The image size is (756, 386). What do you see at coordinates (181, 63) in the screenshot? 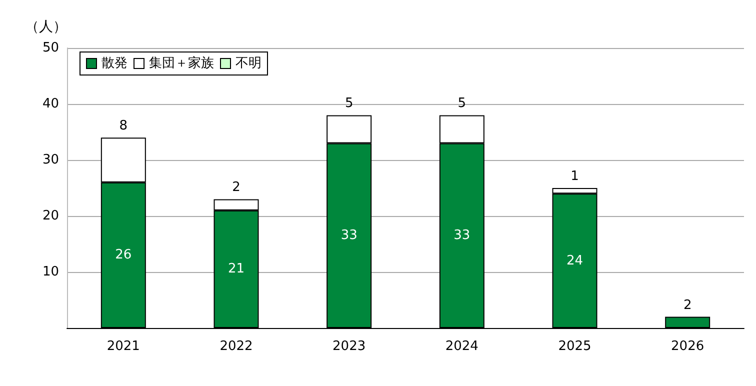
I see `legend-label: 集団＋家族` at bounding box center [181, 63].